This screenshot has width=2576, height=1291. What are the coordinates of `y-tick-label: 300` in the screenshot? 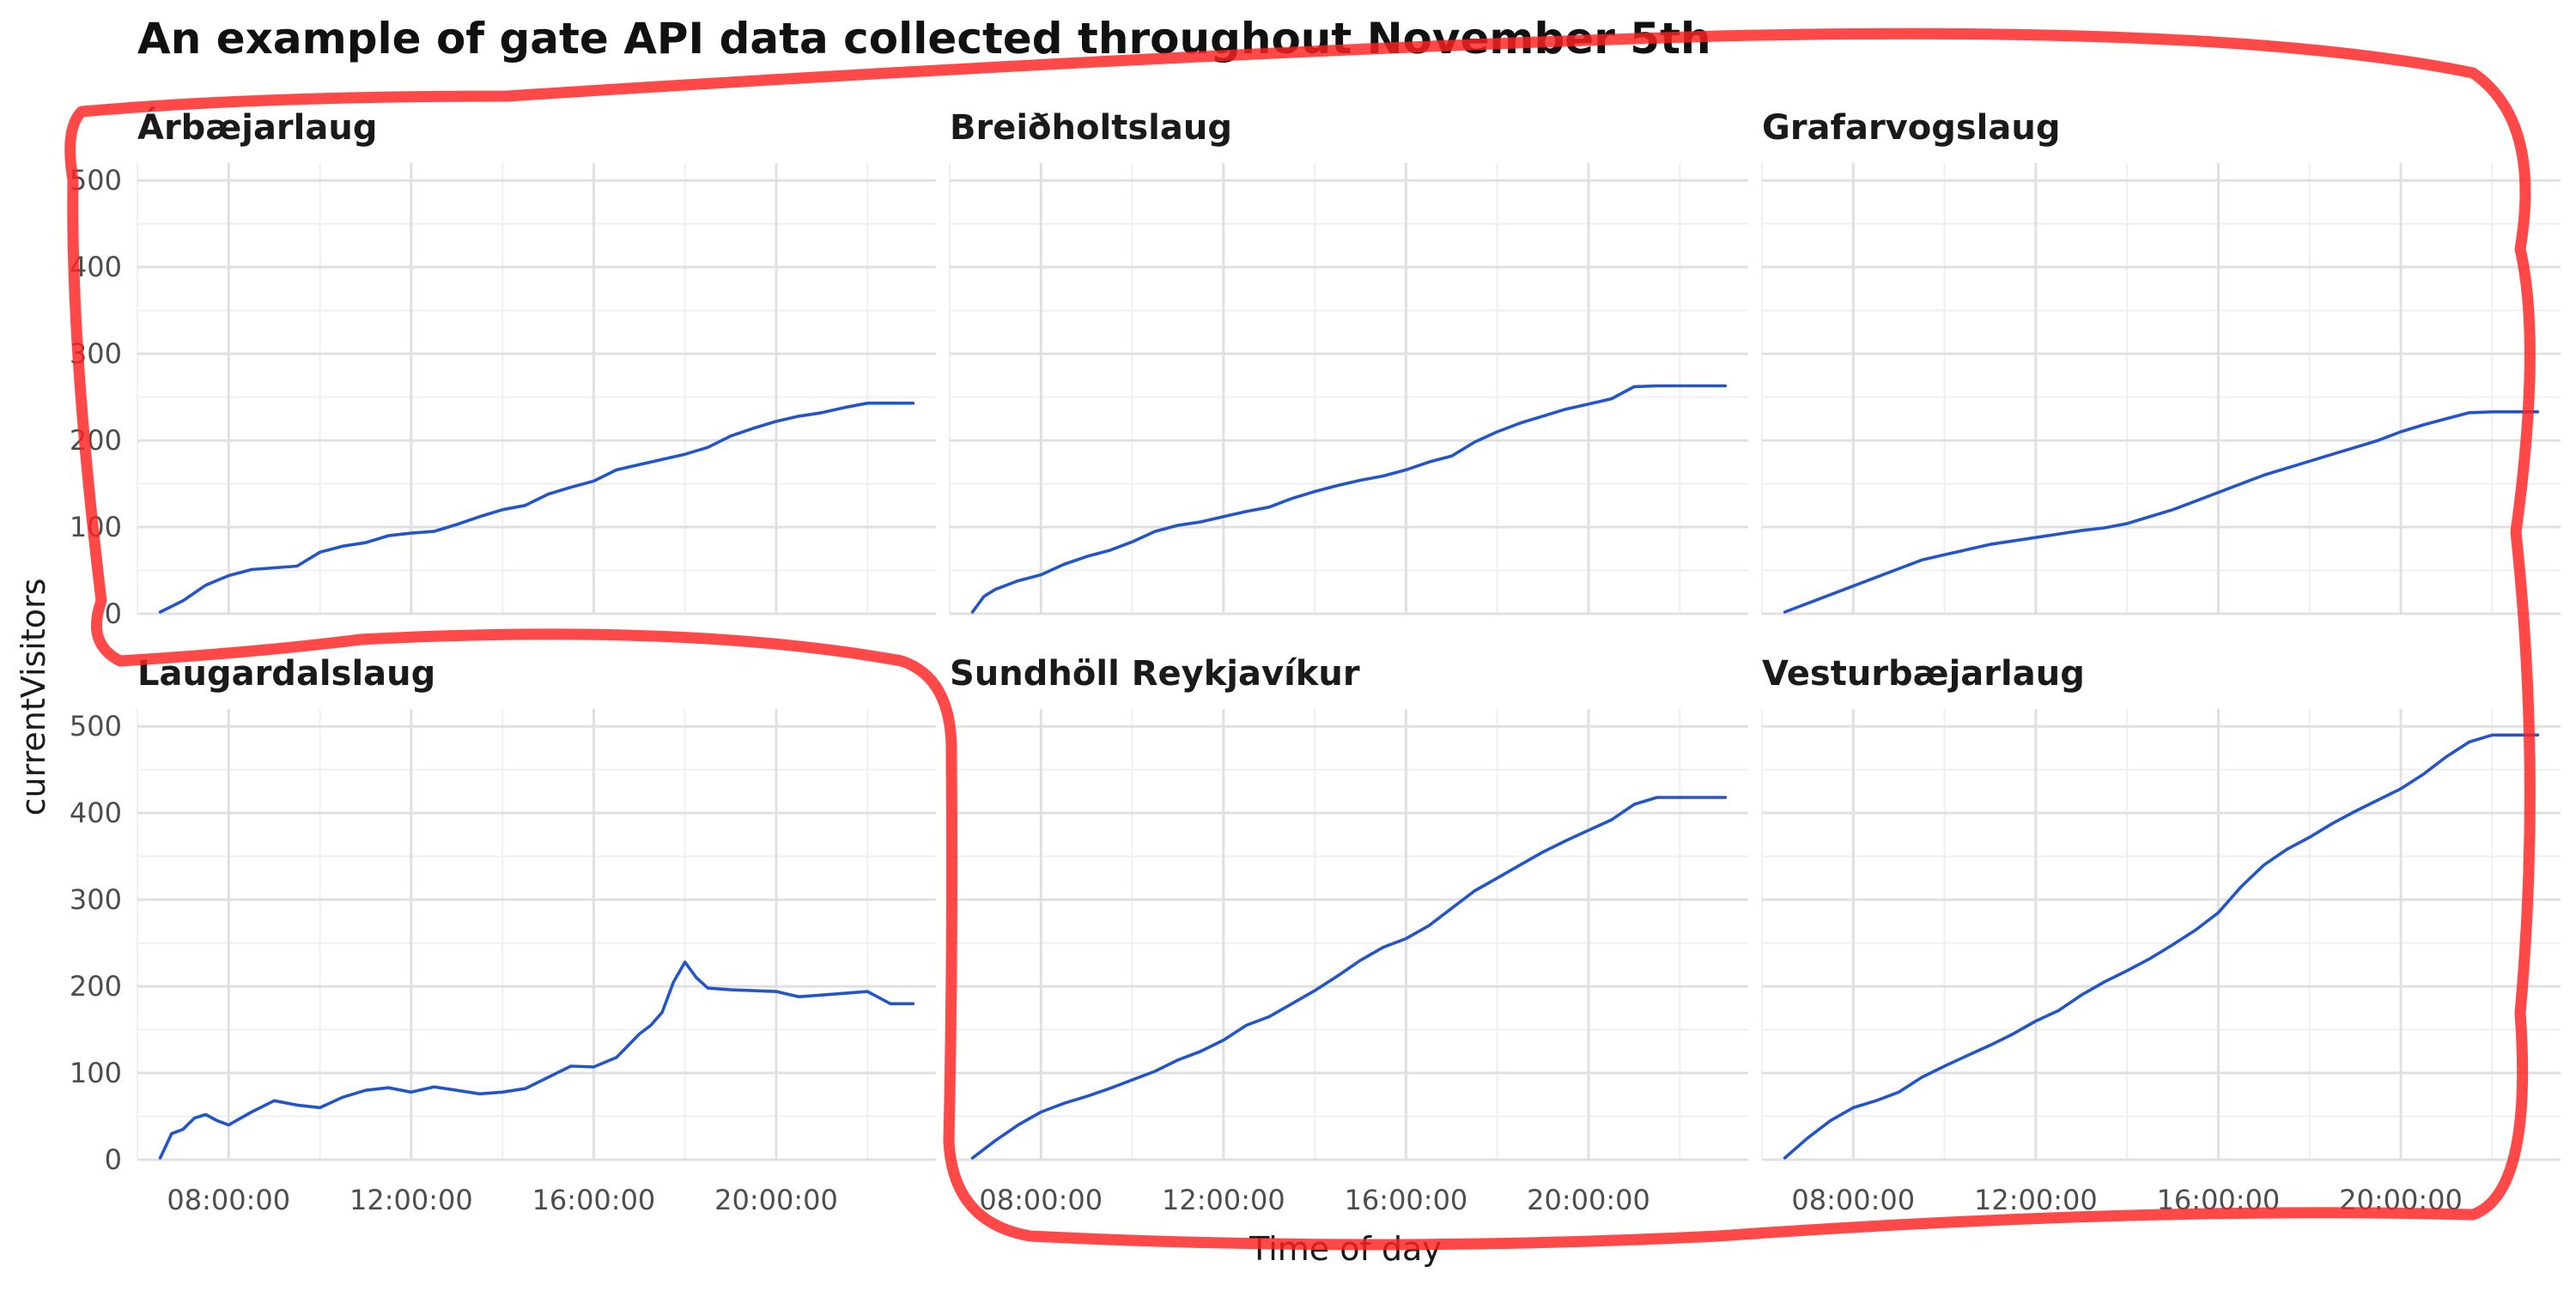 It's located at (96, 900).